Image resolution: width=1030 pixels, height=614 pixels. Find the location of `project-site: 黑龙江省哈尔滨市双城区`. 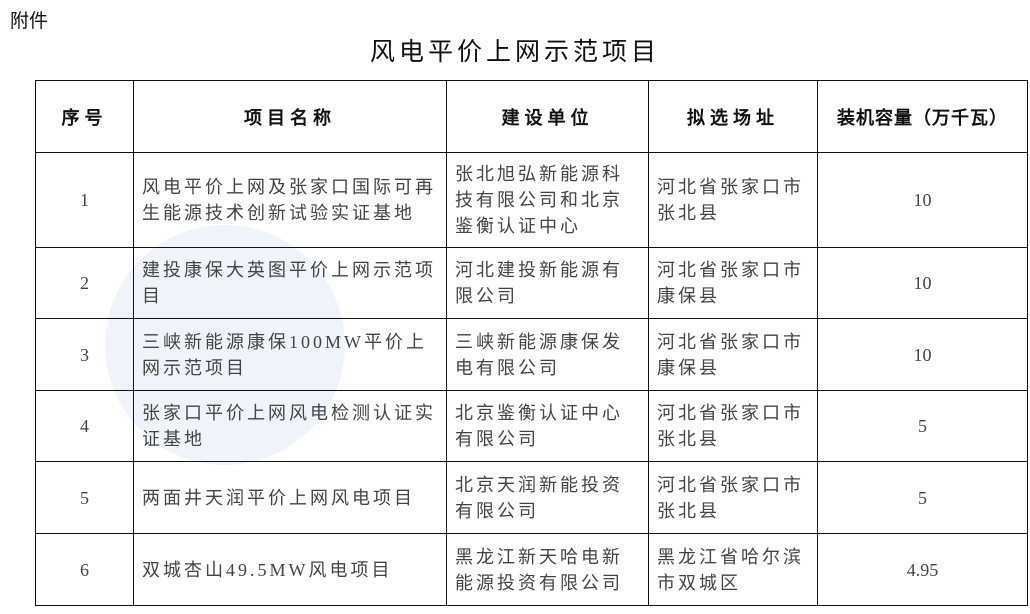

project-site: 黑龙江省哈尔滨市双城区 is located at coordinates (733, 569).